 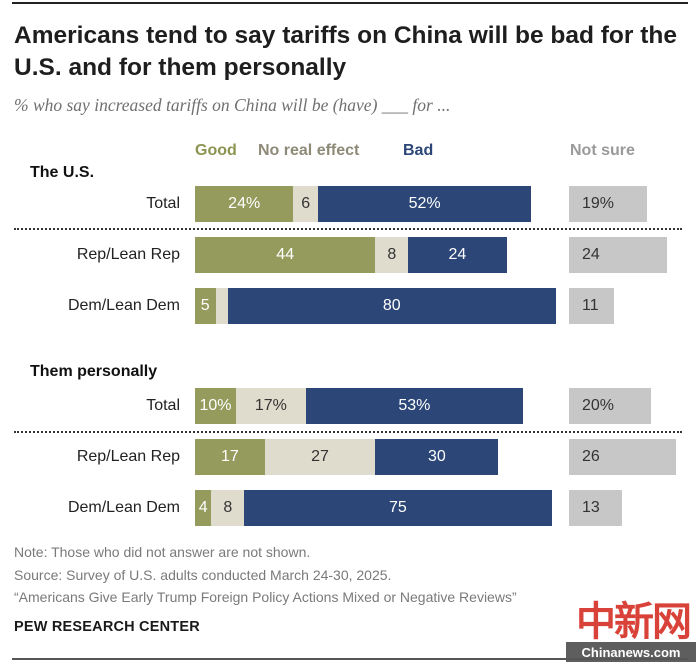 I want to click on bar-segment-not-sure: 13, so click(x=596, y=508).